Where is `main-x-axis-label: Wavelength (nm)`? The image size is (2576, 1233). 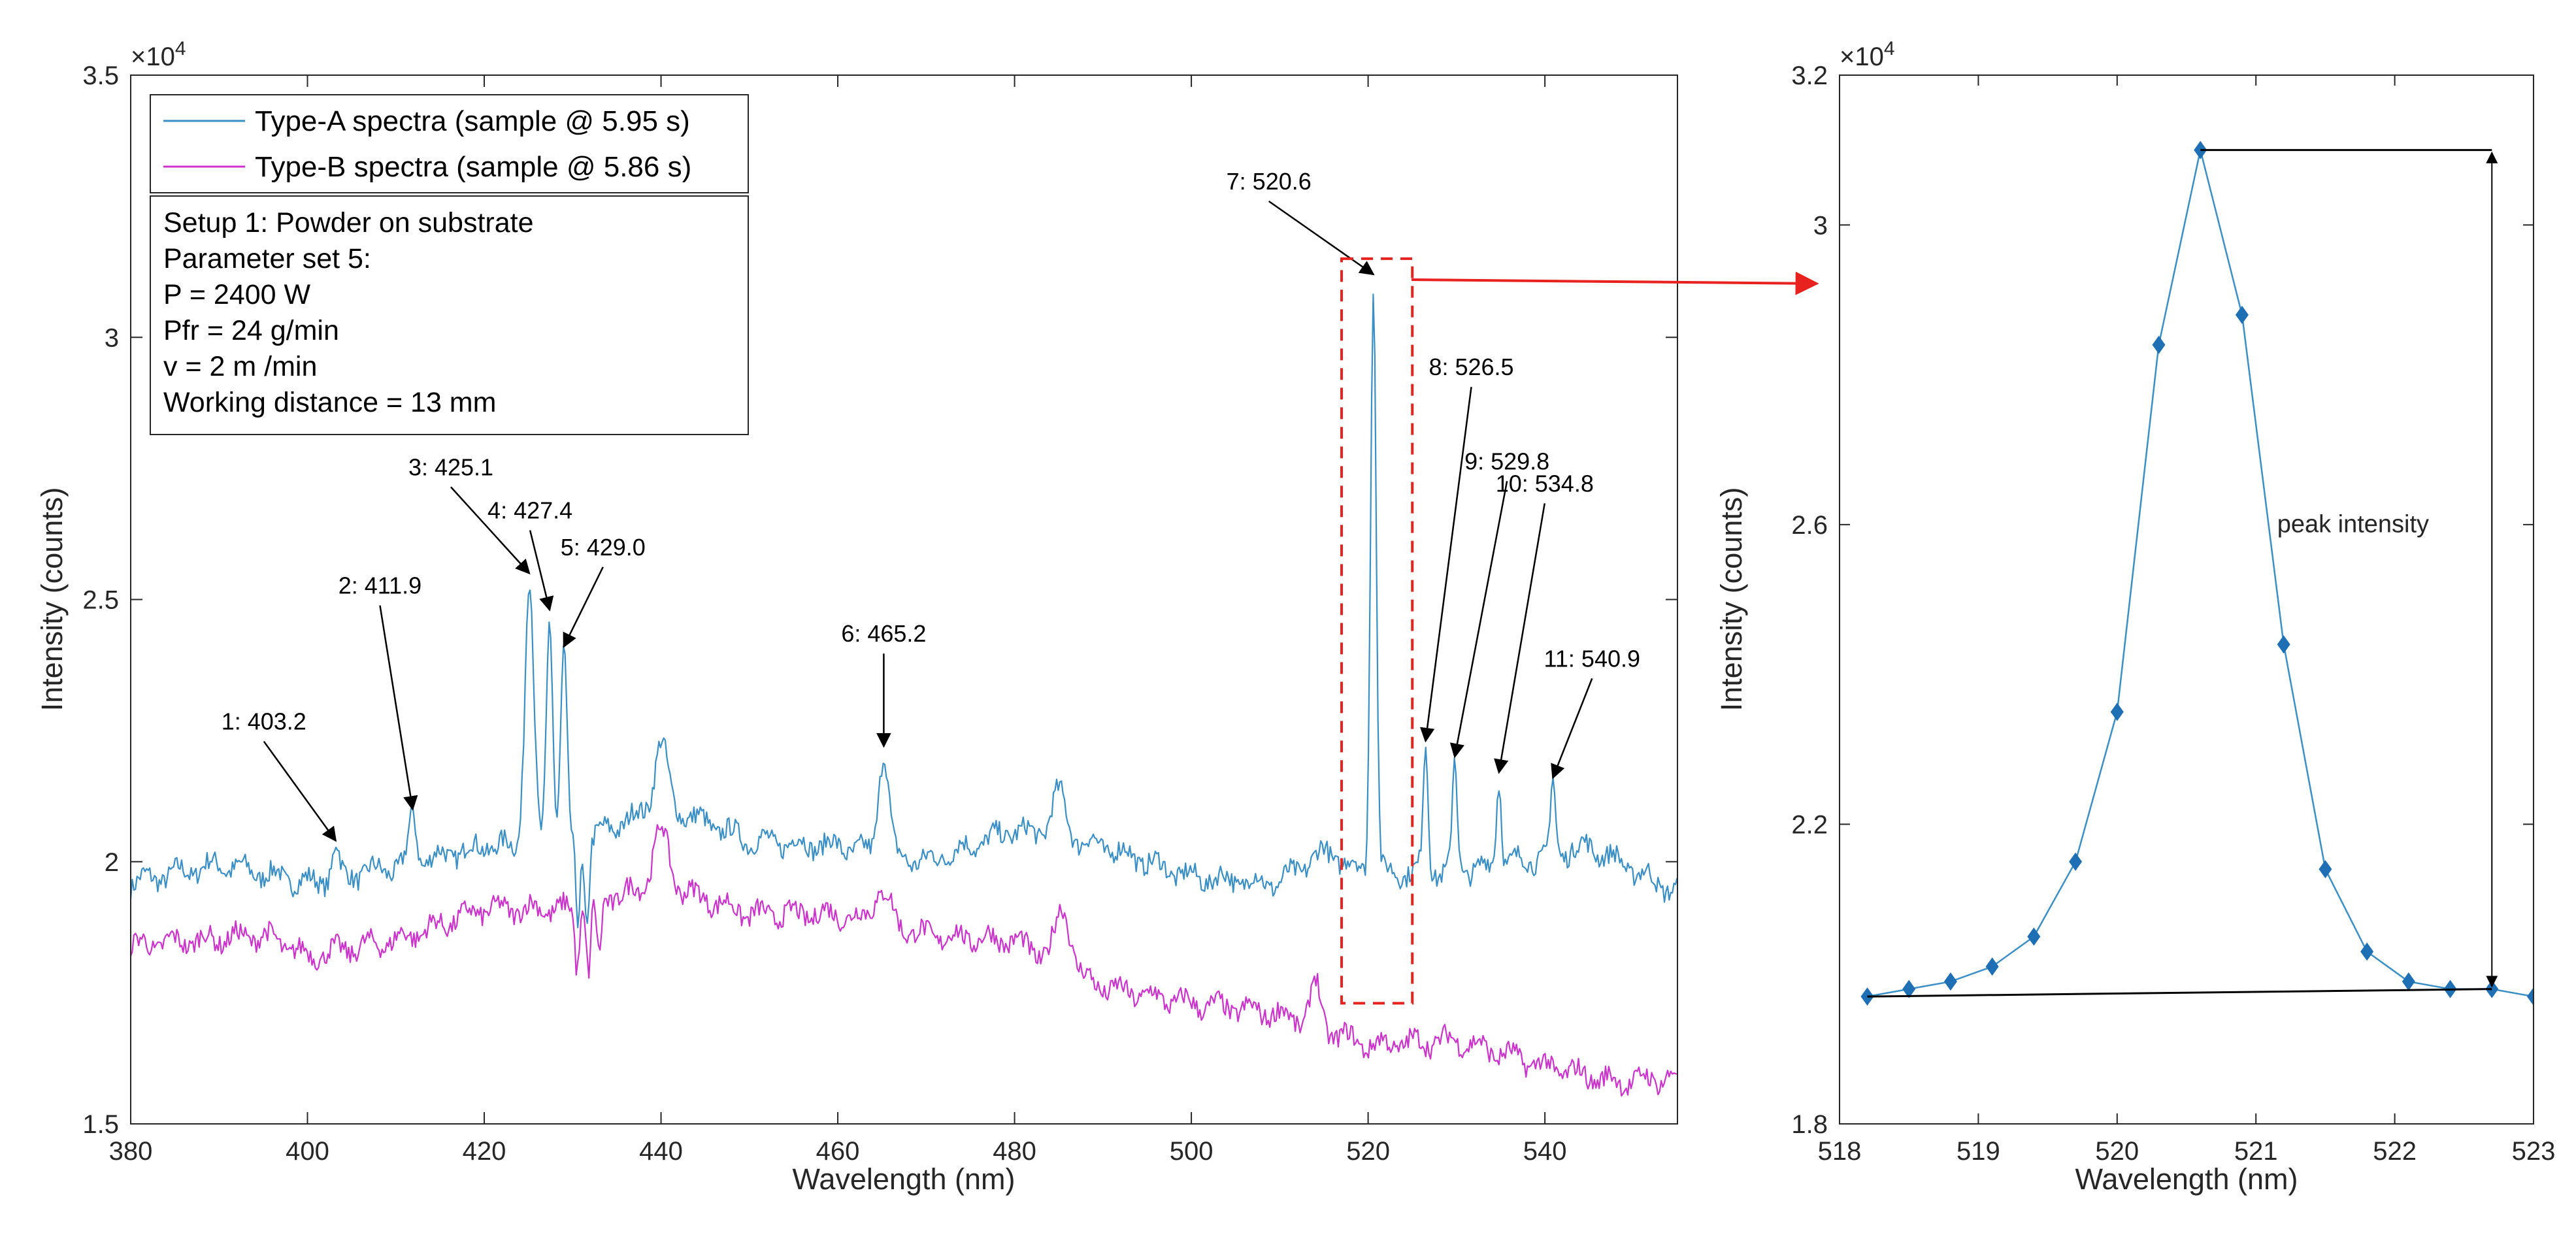
main-x-axis-label: Wavelength (nm) is located at coordinates (904, 1179).